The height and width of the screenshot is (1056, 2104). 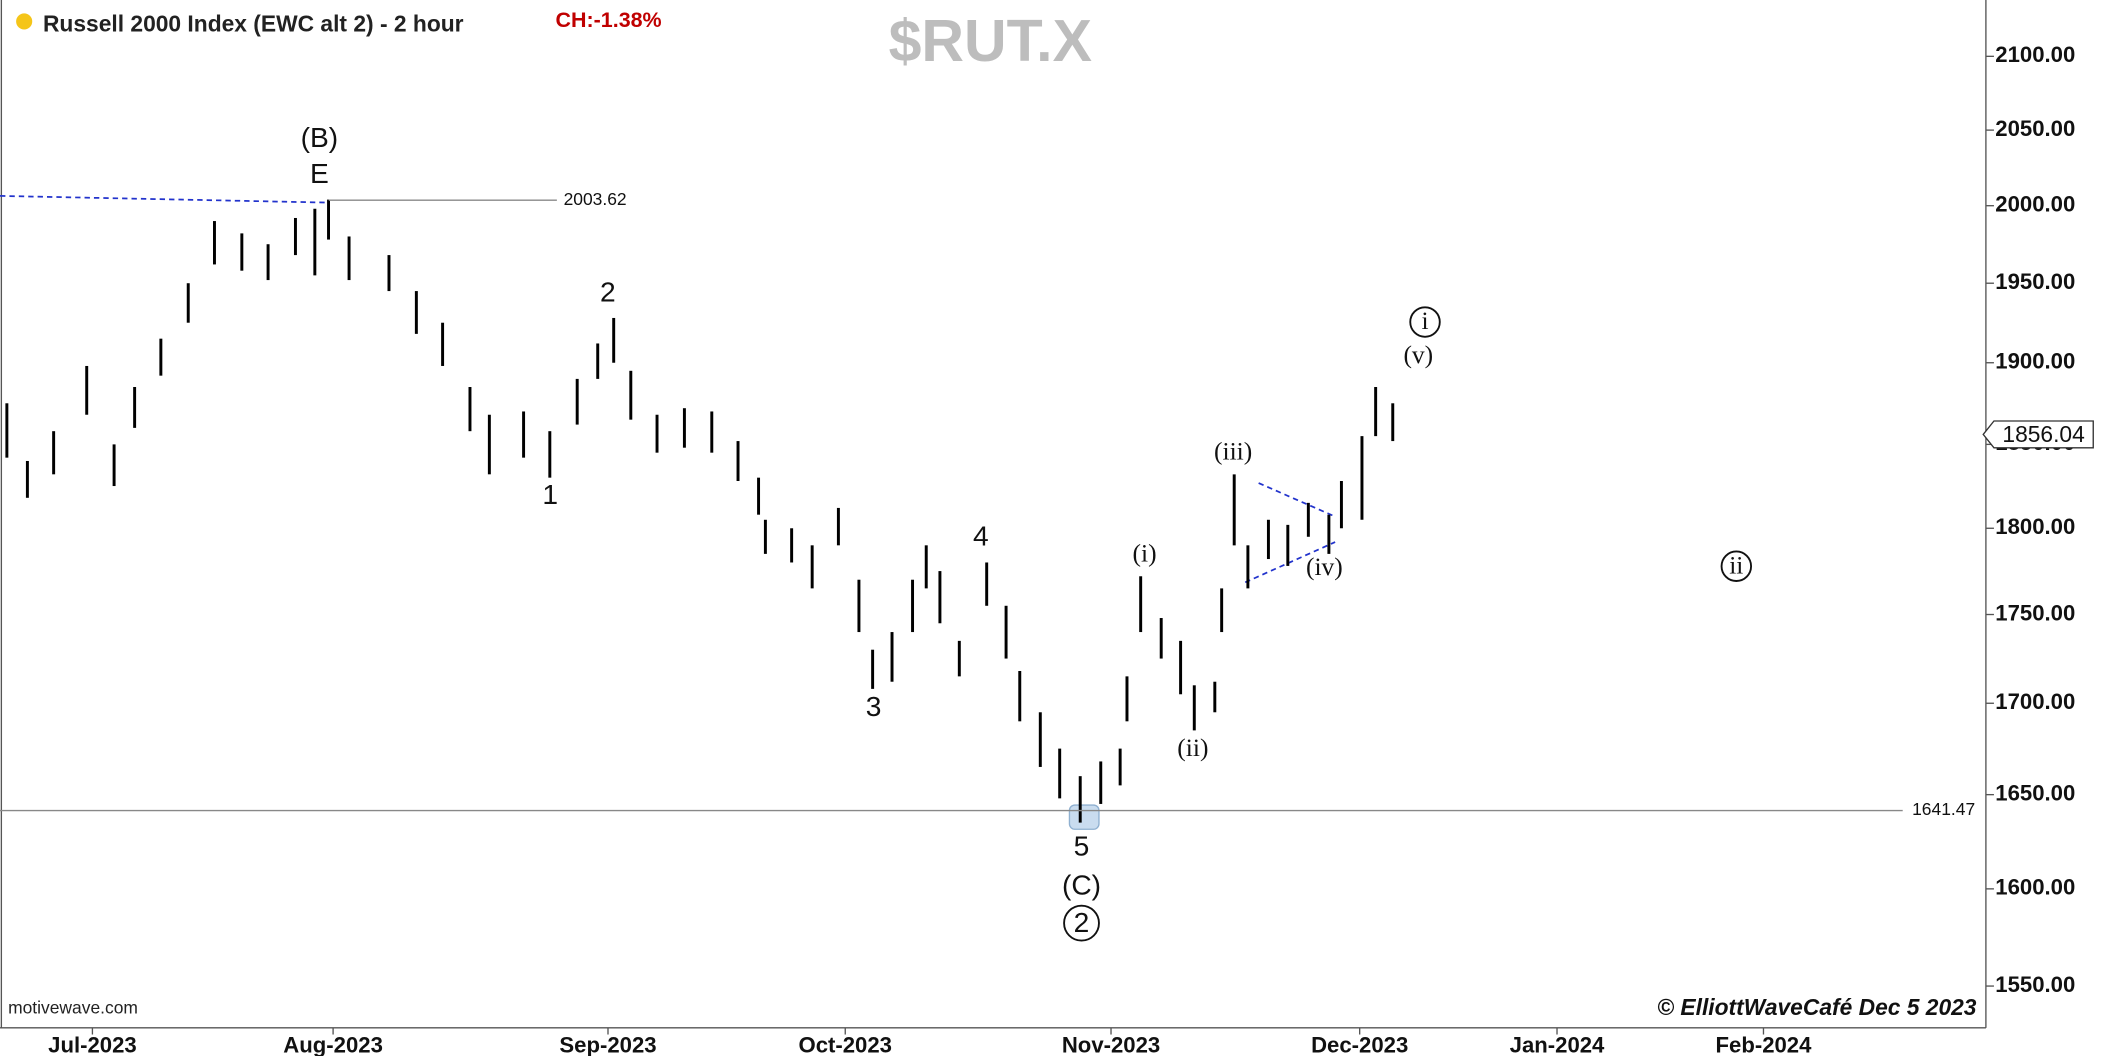 I want to click on y-tick-label: 1950.00, so click(x=2035, y=281).